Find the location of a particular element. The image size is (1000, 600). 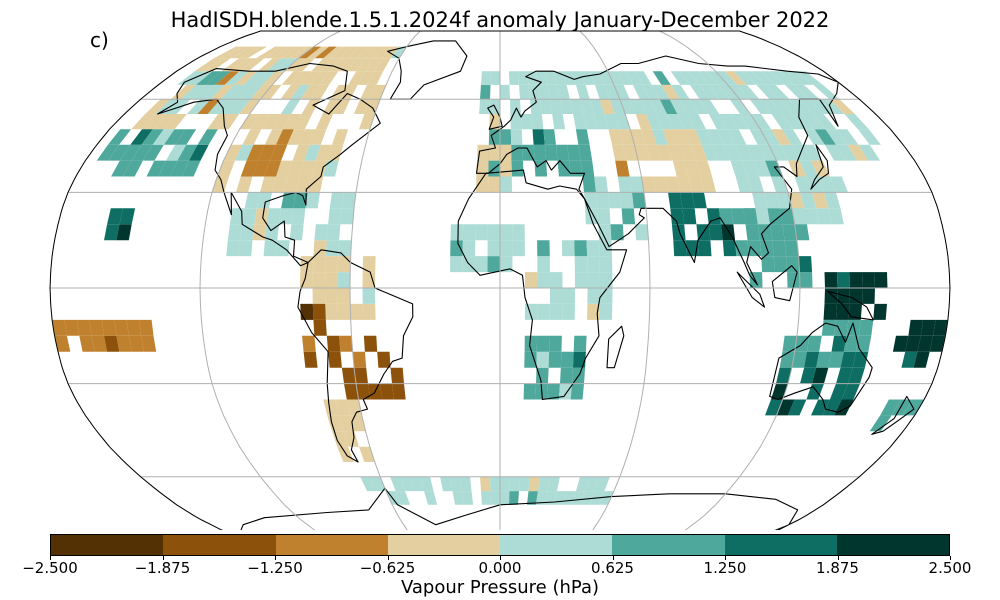

coastline-australia is located at coordinates (821, 367).